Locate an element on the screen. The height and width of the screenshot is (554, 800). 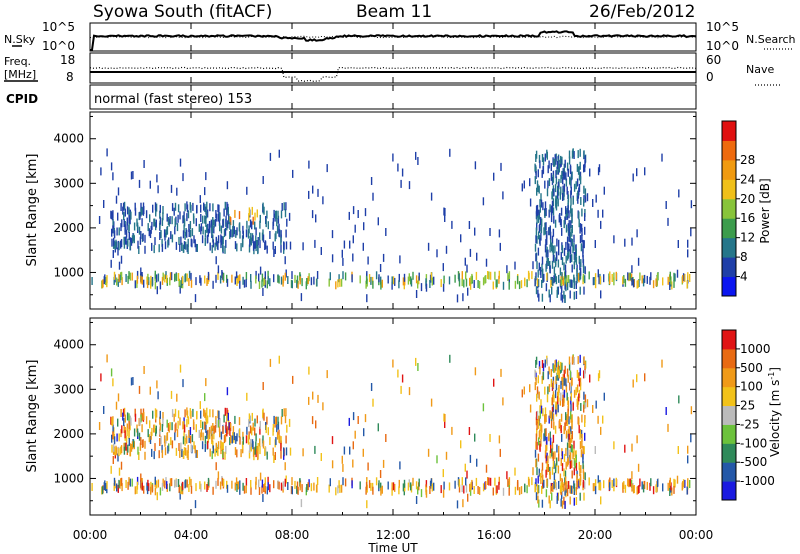
colorbar-segment is located at coordinates (729, 267).